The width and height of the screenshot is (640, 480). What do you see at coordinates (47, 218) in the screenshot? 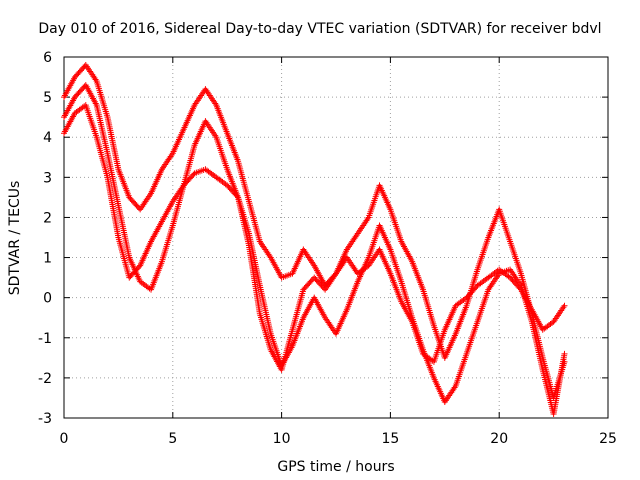
I see `y-tick-label: 2` at bounding box center [47, 218].